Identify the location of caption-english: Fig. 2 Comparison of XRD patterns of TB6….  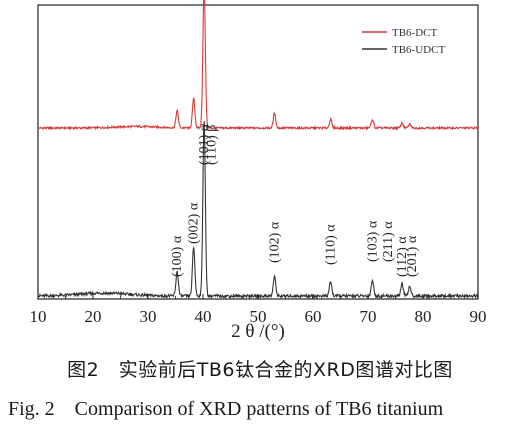
(226, 409).